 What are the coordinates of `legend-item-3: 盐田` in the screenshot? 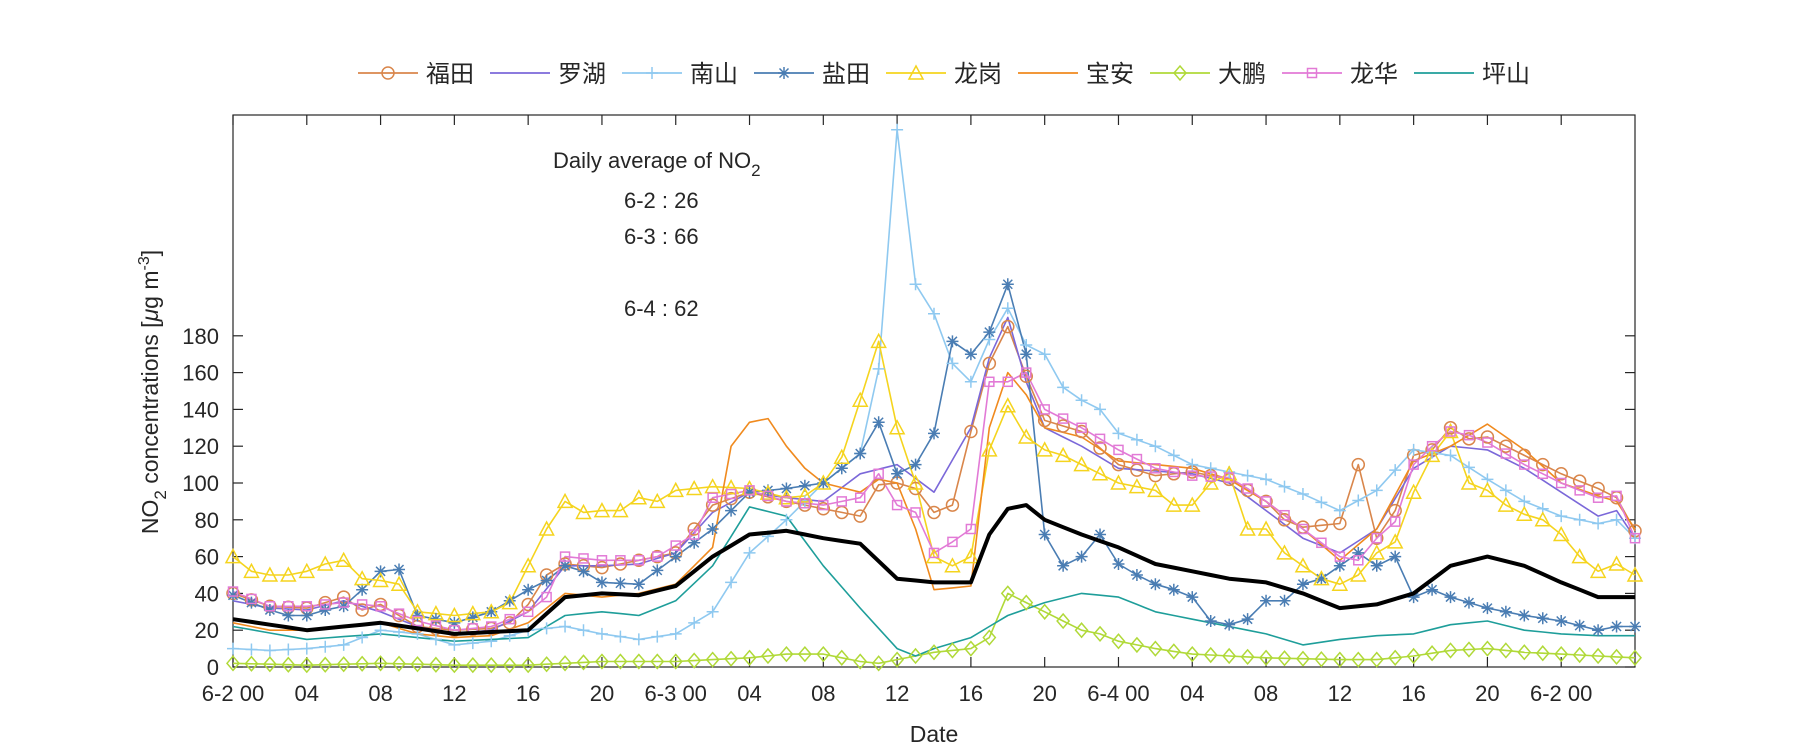 It's located at (812, 74).